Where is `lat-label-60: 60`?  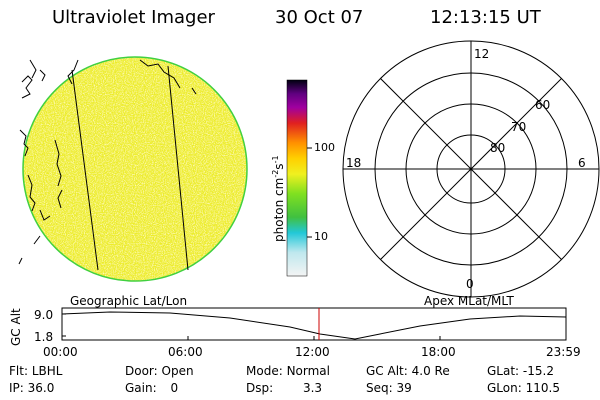 lat-label-60: 60 is located at coordinates (543, 105).